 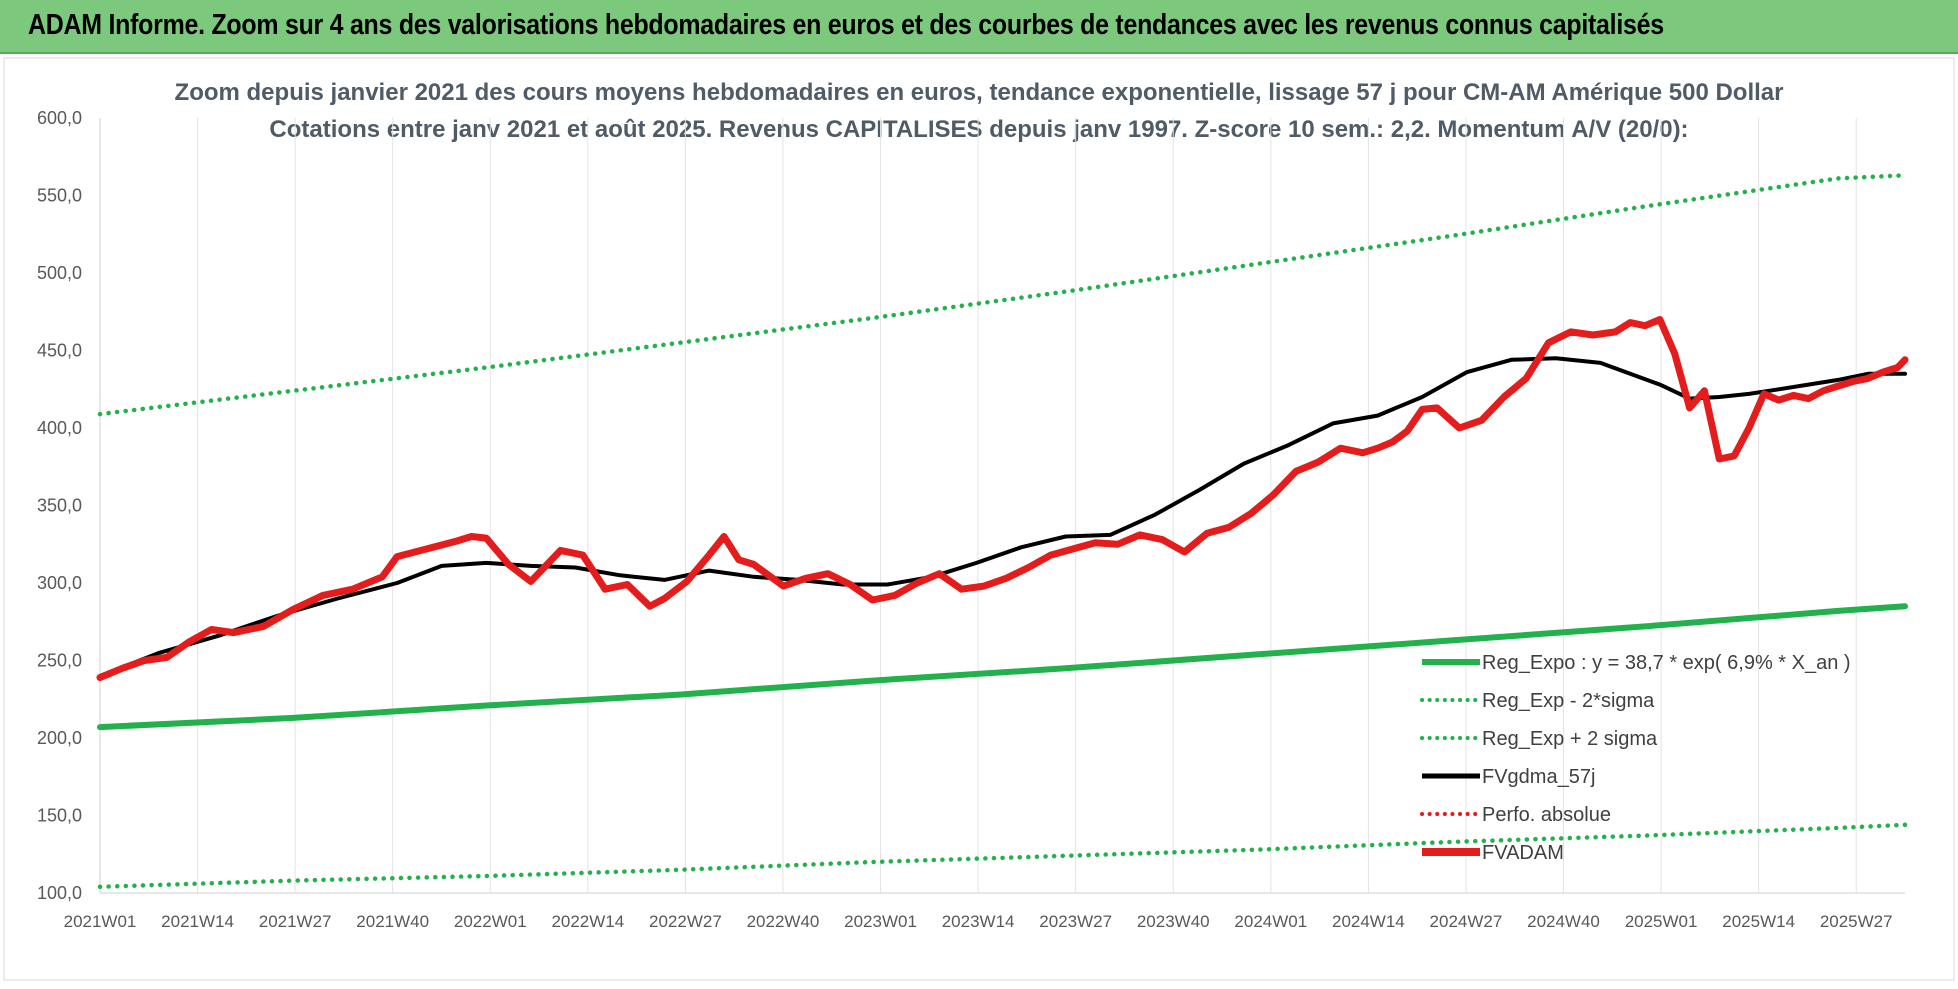 What do you see at coordinates (1466, 921) in the screenshot?
I see `x-tick-label: 2024W27` at bounding box center [1466, 921].